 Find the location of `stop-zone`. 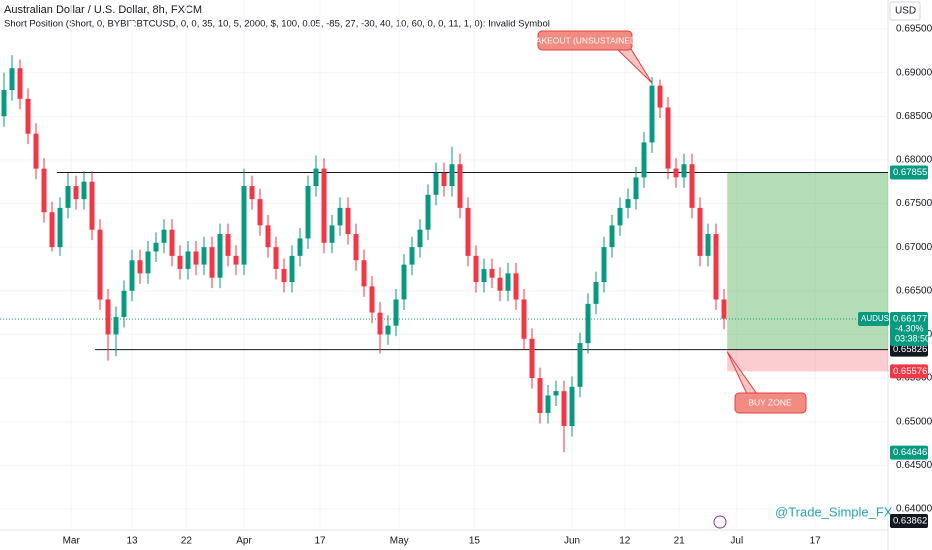

stop-zone is located at coordinates (807, 360).